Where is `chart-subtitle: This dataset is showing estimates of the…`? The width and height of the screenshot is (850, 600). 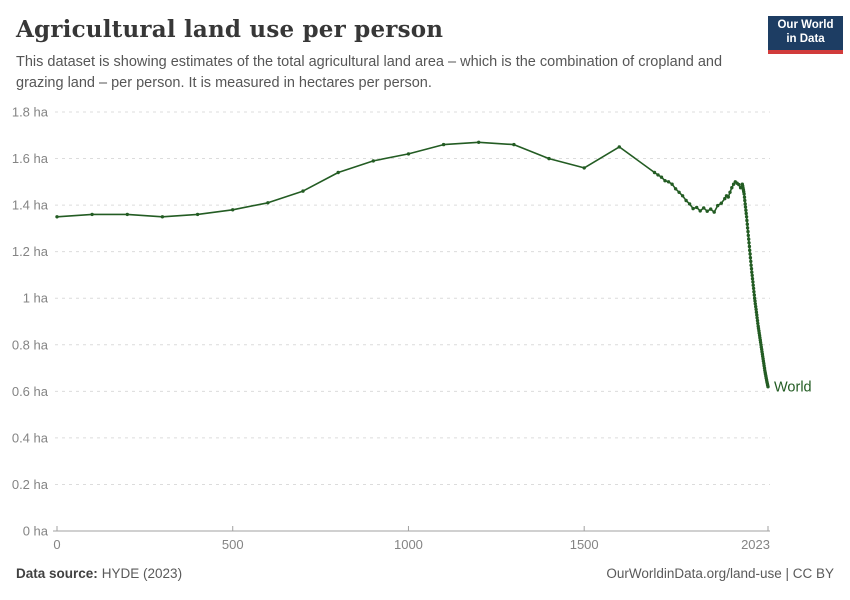 chart-subtitle: This dataset is showing estimates of the… is located at coordinates (386, 73).